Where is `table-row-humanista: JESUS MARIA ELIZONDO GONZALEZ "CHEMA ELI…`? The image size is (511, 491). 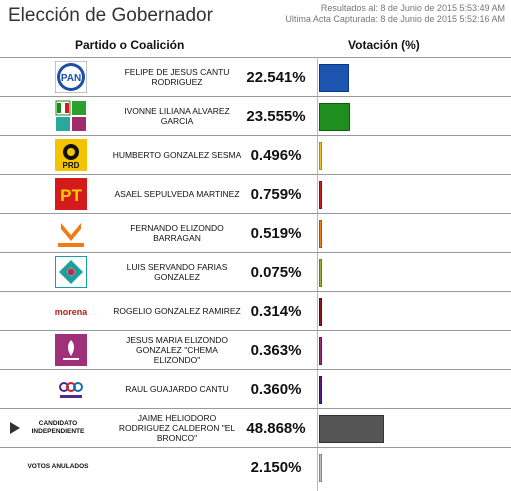 table-row-humanista: JESUS MARIA ELIZONDO GONZALEZ "CHEMA ELI… is located at coordinates (255, 350).